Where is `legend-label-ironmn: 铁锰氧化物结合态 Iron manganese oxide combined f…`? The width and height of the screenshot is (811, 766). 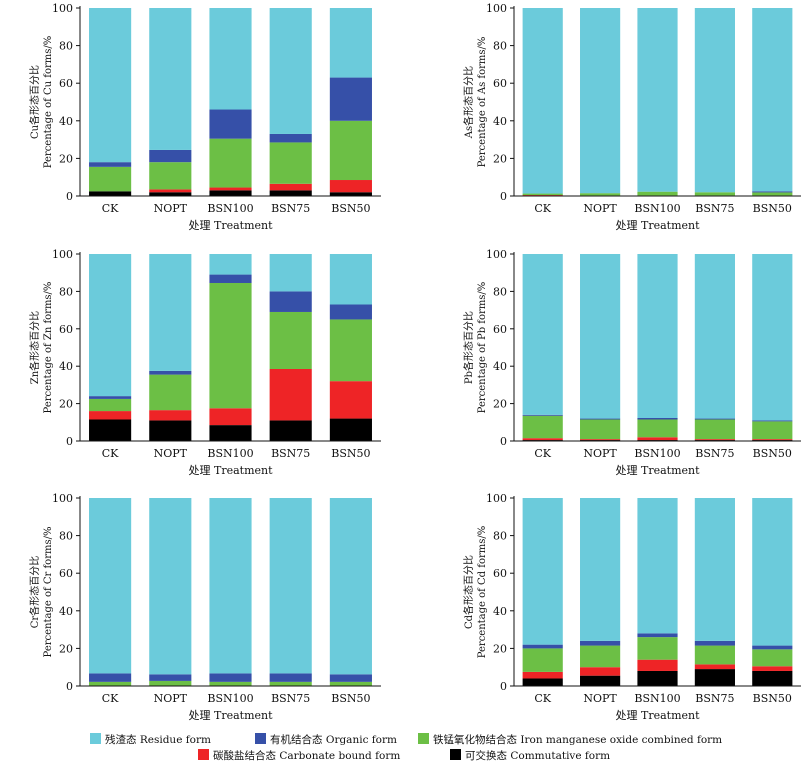 legend-label-ironmn: 铁锰氧化物结合态 Iron manganese oxide combined f… is located at coordinates (577, 739).